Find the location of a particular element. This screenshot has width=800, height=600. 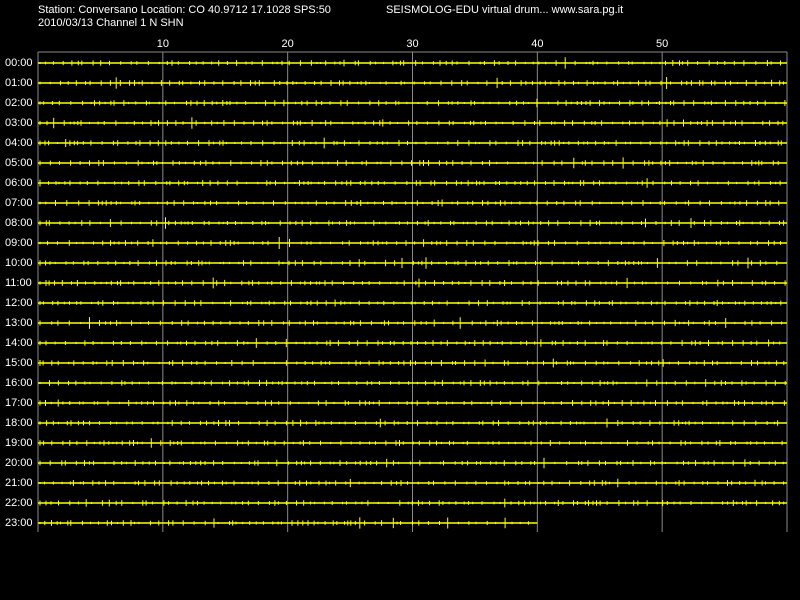

y-tick-label: 12:00 is located at coordinates (19, 303).